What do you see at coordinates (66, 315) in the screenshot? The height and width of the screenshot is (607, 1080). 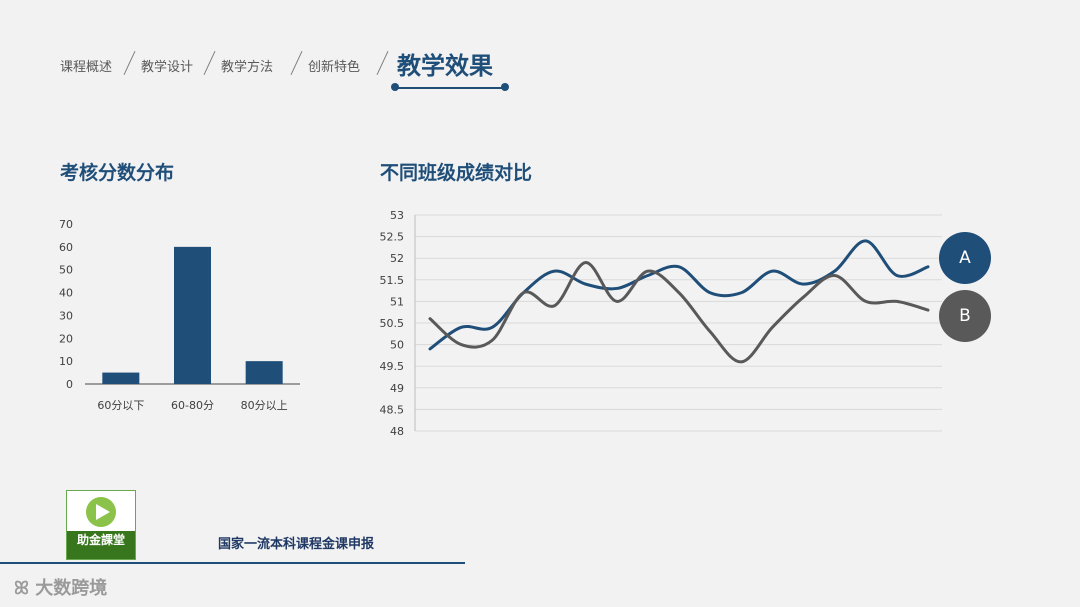 I see `y-tick-label: 30` at bounding box center [66, 315].